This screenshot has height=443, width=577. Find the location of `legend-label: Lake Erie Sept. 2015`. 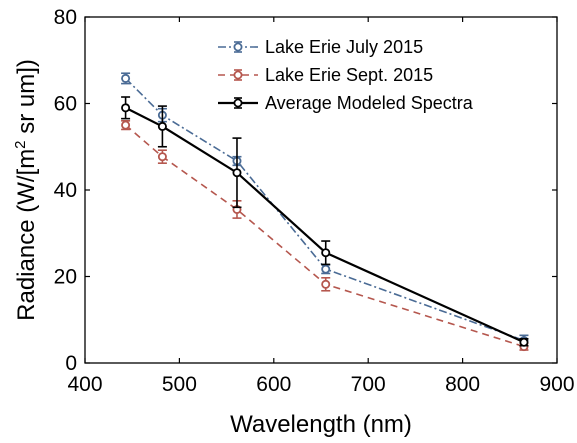

legend-label: Lake Erie Sept. 2015 is located at coordinates (349, 75).